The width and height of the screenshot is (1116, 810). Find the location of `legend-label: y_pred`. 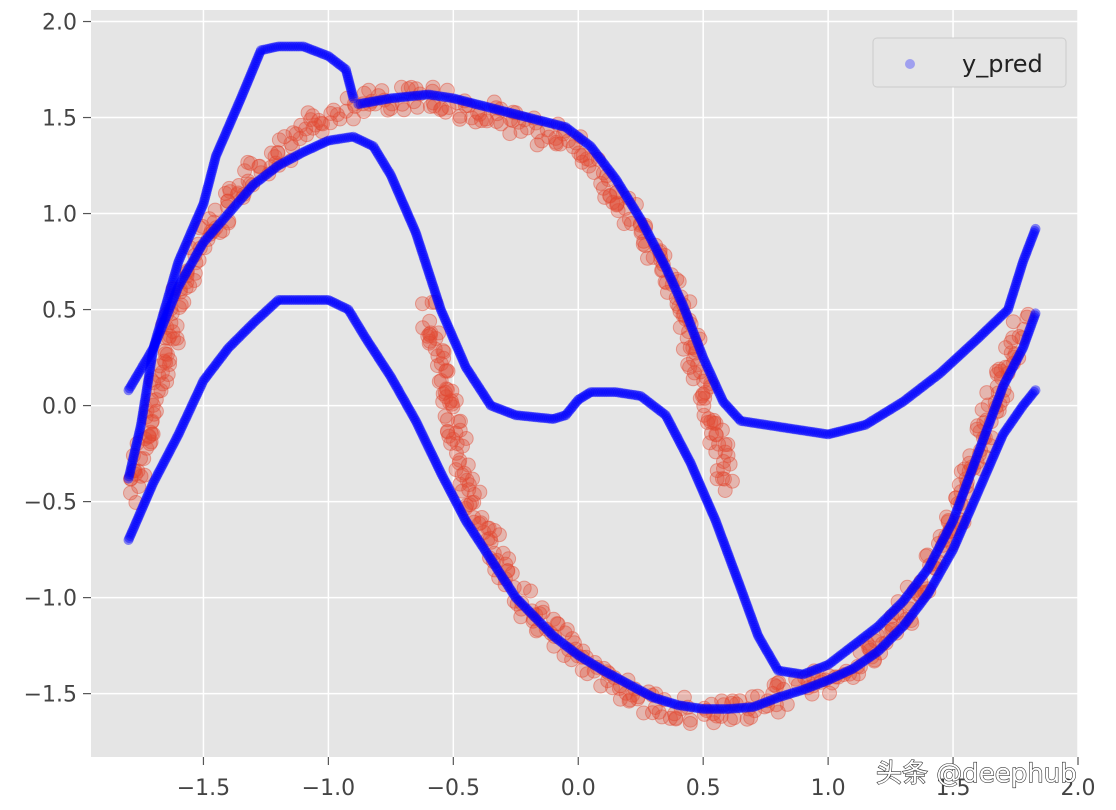

legend-label: y_pred is located at coordinates (1002, 64).